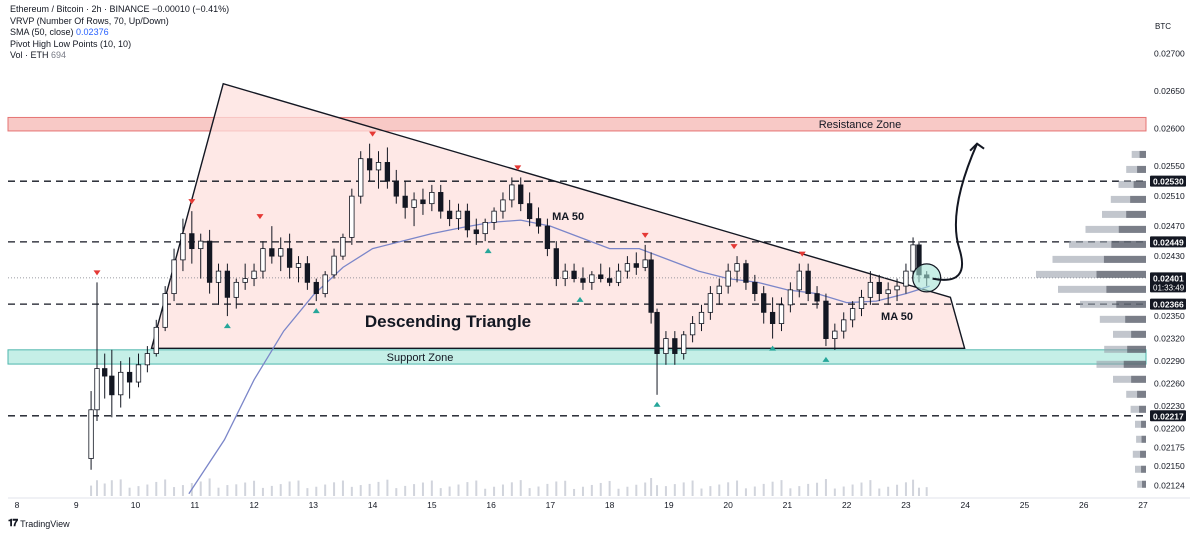 This screenshot has height=535, width=1199. What do you see at coordinates (254, 505) in the screenshot?
I see `time-tick-label: 12` at bounding box center [254, 505].